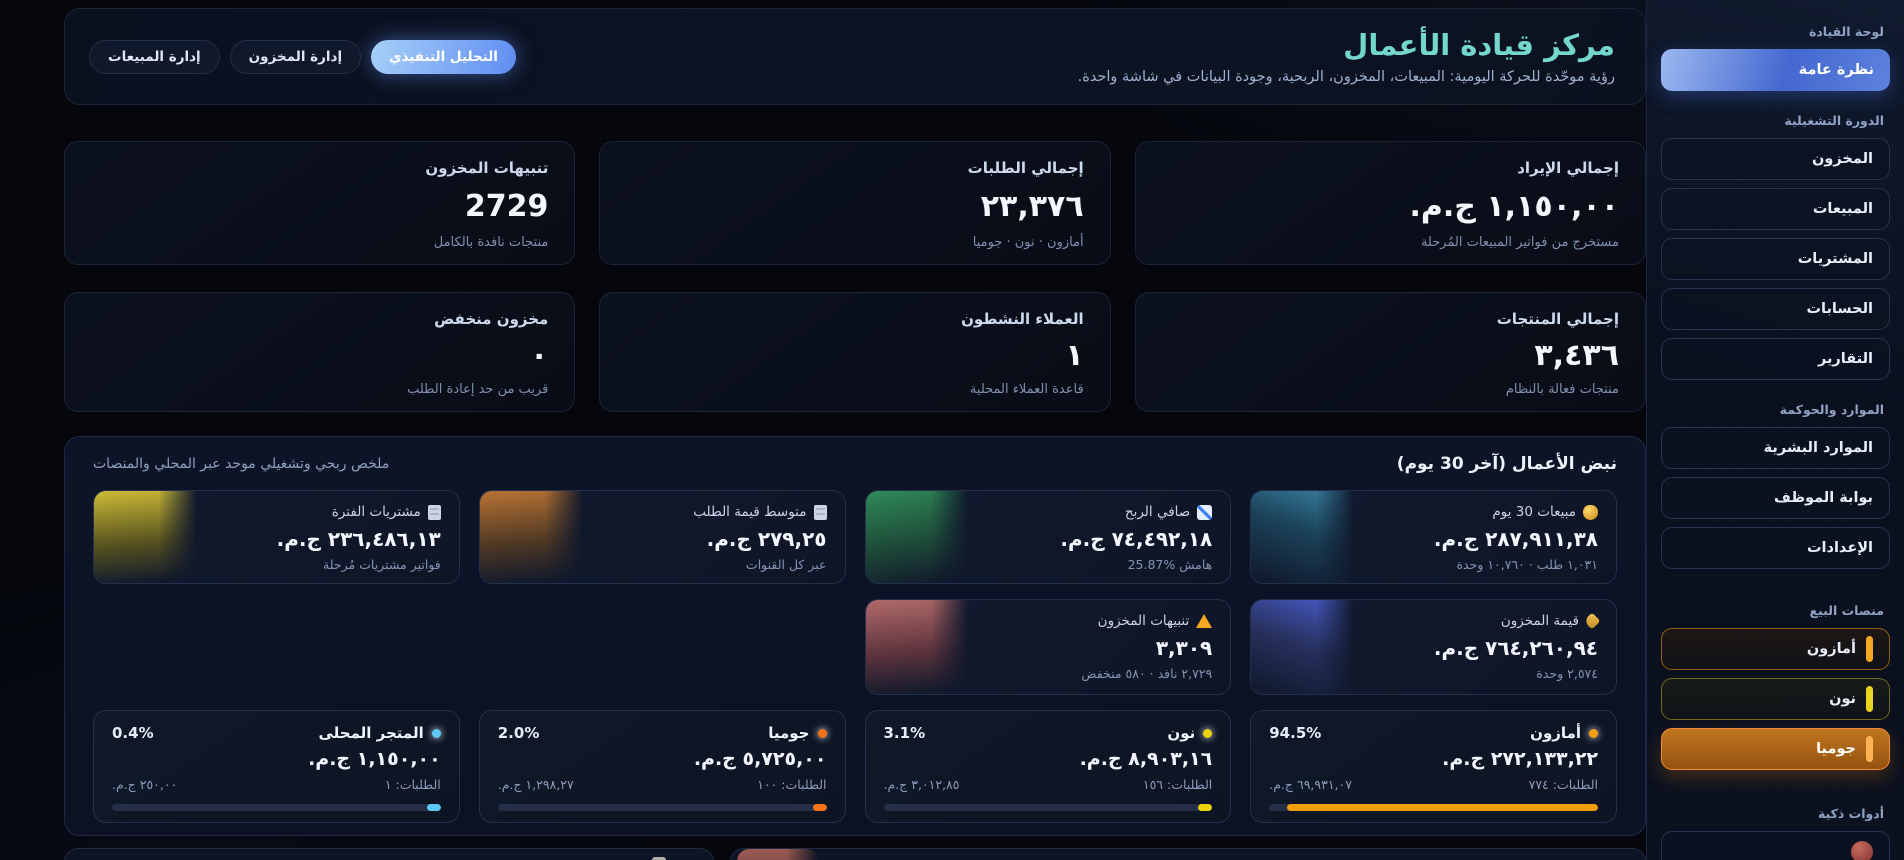 This screenshot has height=860, width=1904. Describe the element at coordinates (1775, 70) in the screenshot. I see `sidebar-item-overview: نظرة عامة` at that location.